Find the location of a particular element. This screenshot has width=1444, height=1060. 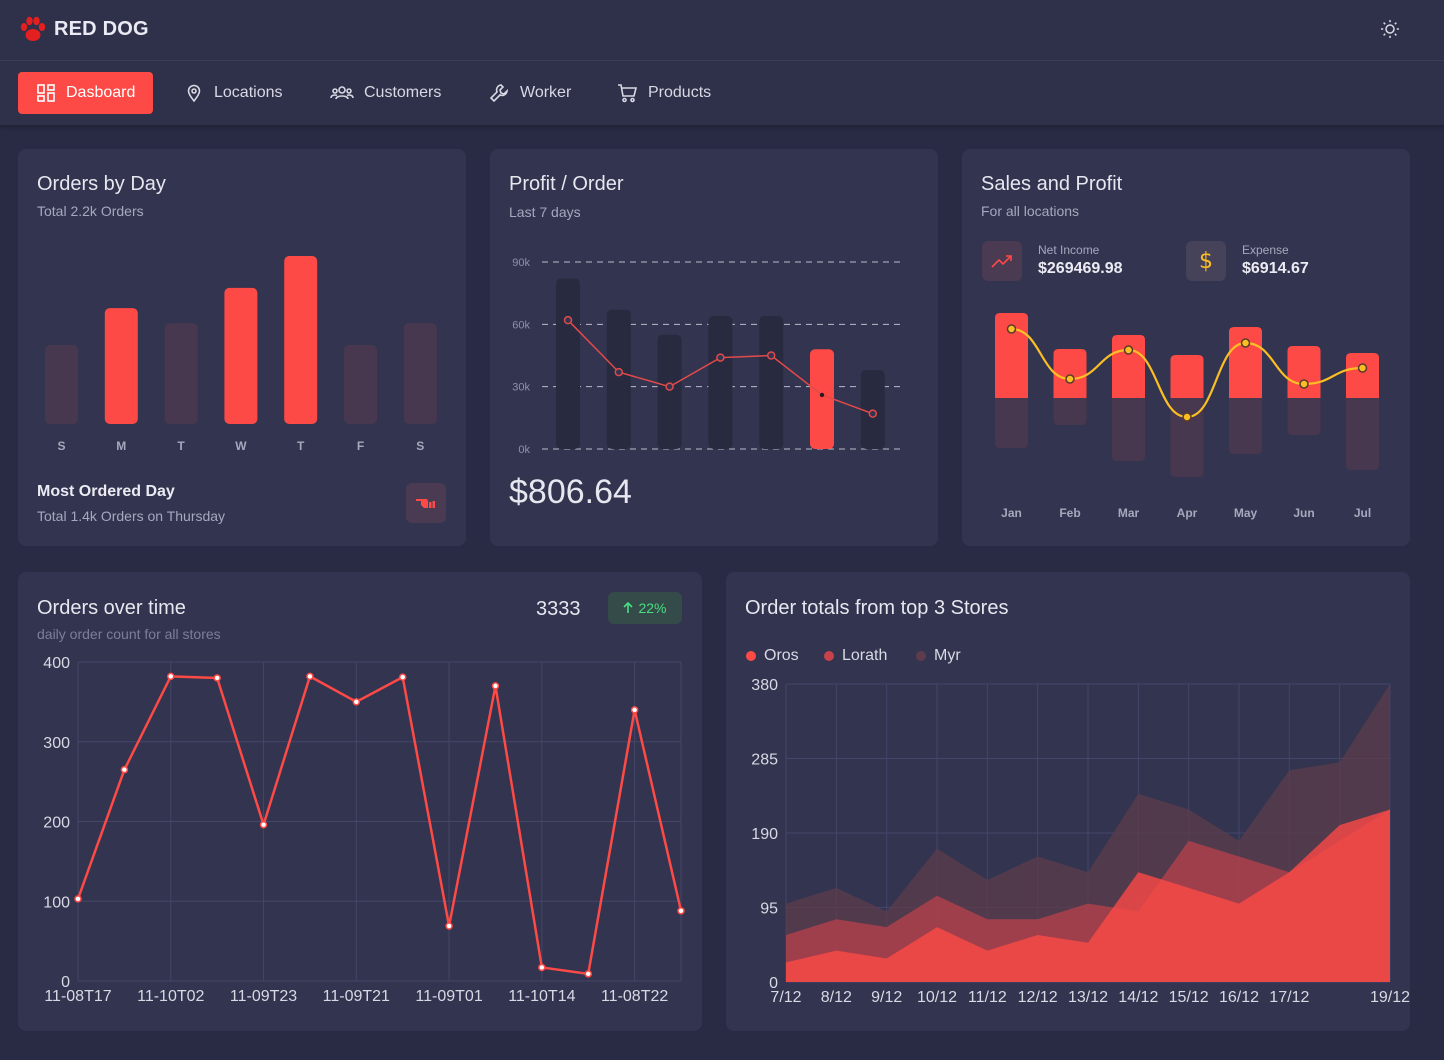

brand-name: RED DOG is located at coordinates (101, 28).